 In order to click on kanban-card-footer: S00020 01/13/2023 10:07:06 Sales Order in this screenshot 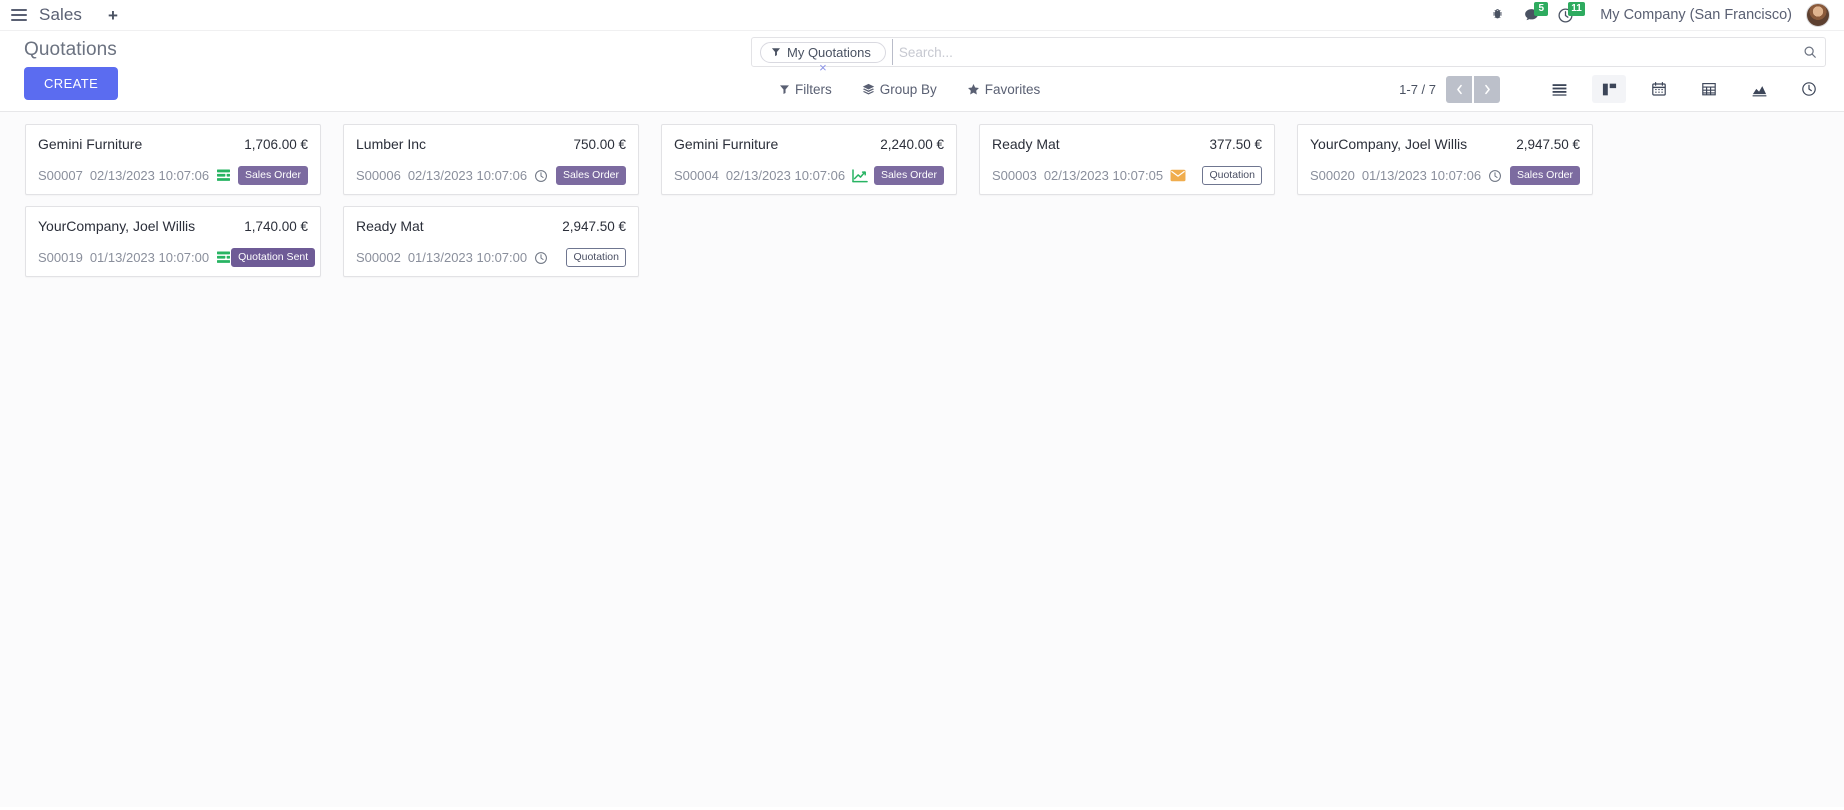, I will do `click(1445, 176)`.